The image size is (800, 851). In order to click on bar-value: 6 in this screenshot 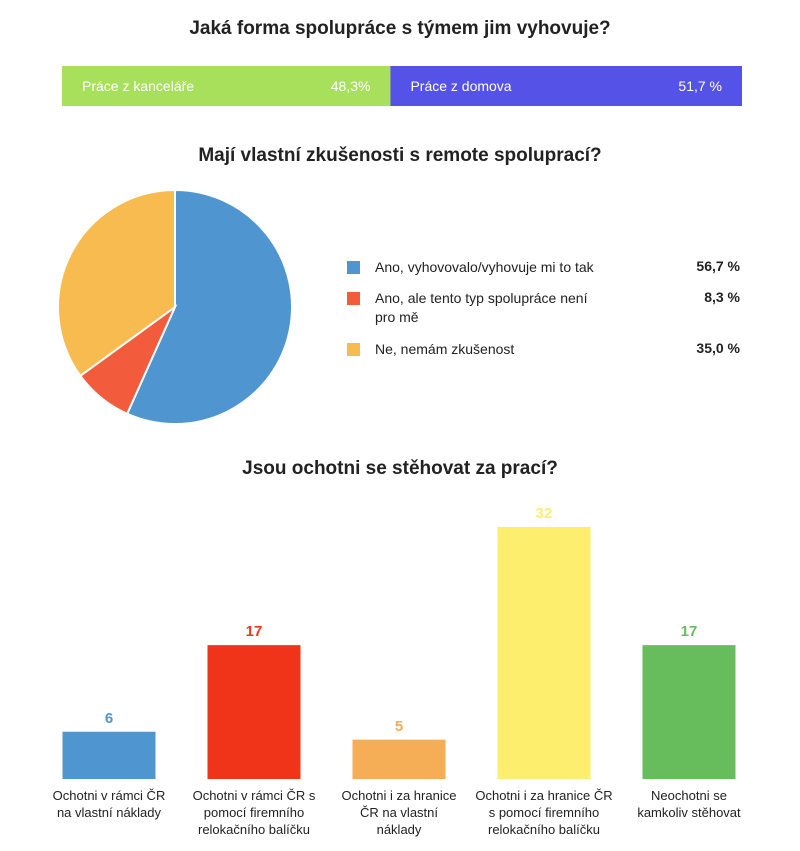, I will do `click(109, 718)`.